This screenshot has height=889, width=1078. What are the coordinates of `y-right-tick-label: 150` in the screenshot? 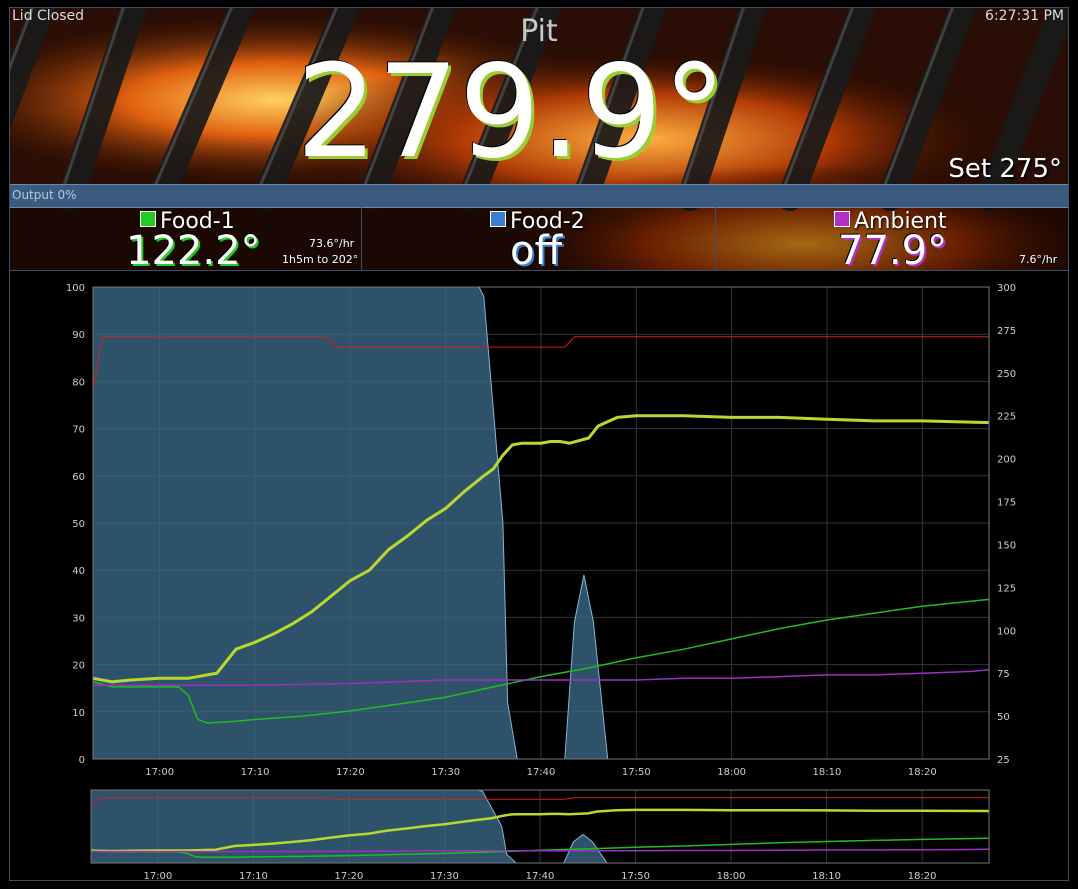 It's located at (1006, 545).